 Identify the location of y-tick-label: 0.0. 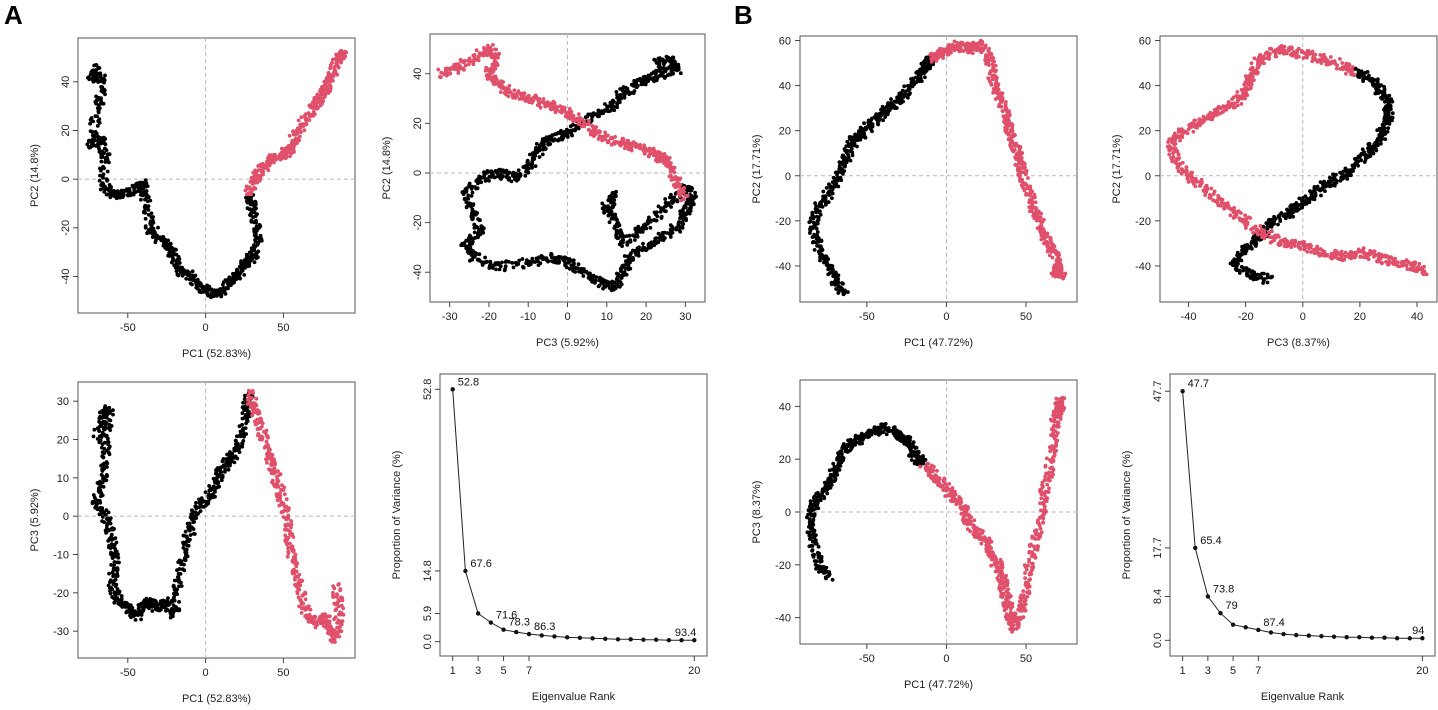
(428, 641).